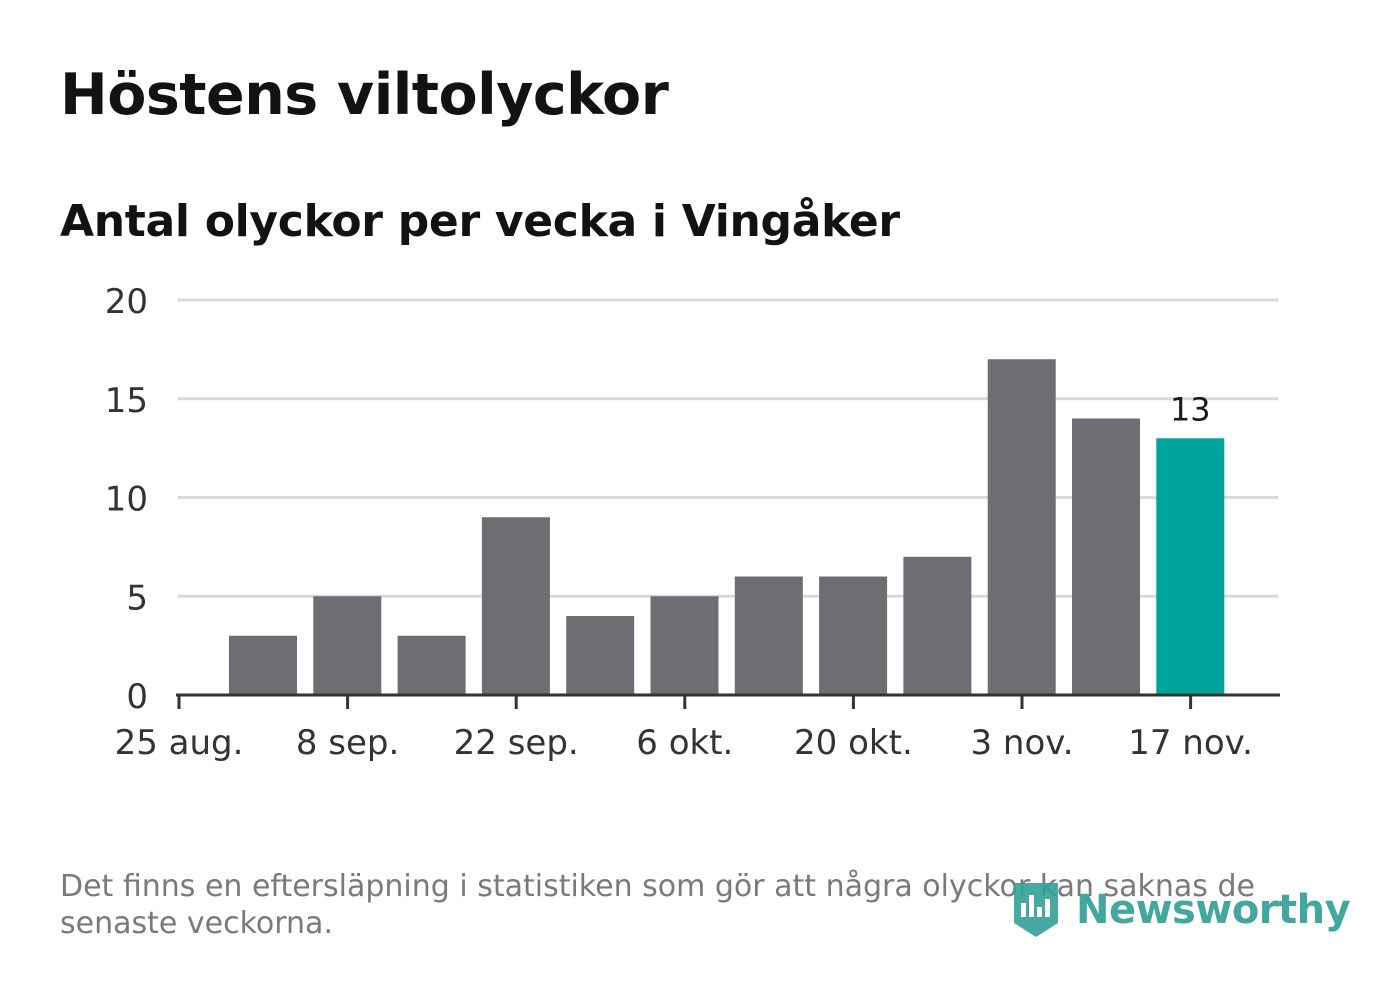 The image size is (1382, 999). I want to click on brand-logo: Newsworthy, so click(1180, 910).